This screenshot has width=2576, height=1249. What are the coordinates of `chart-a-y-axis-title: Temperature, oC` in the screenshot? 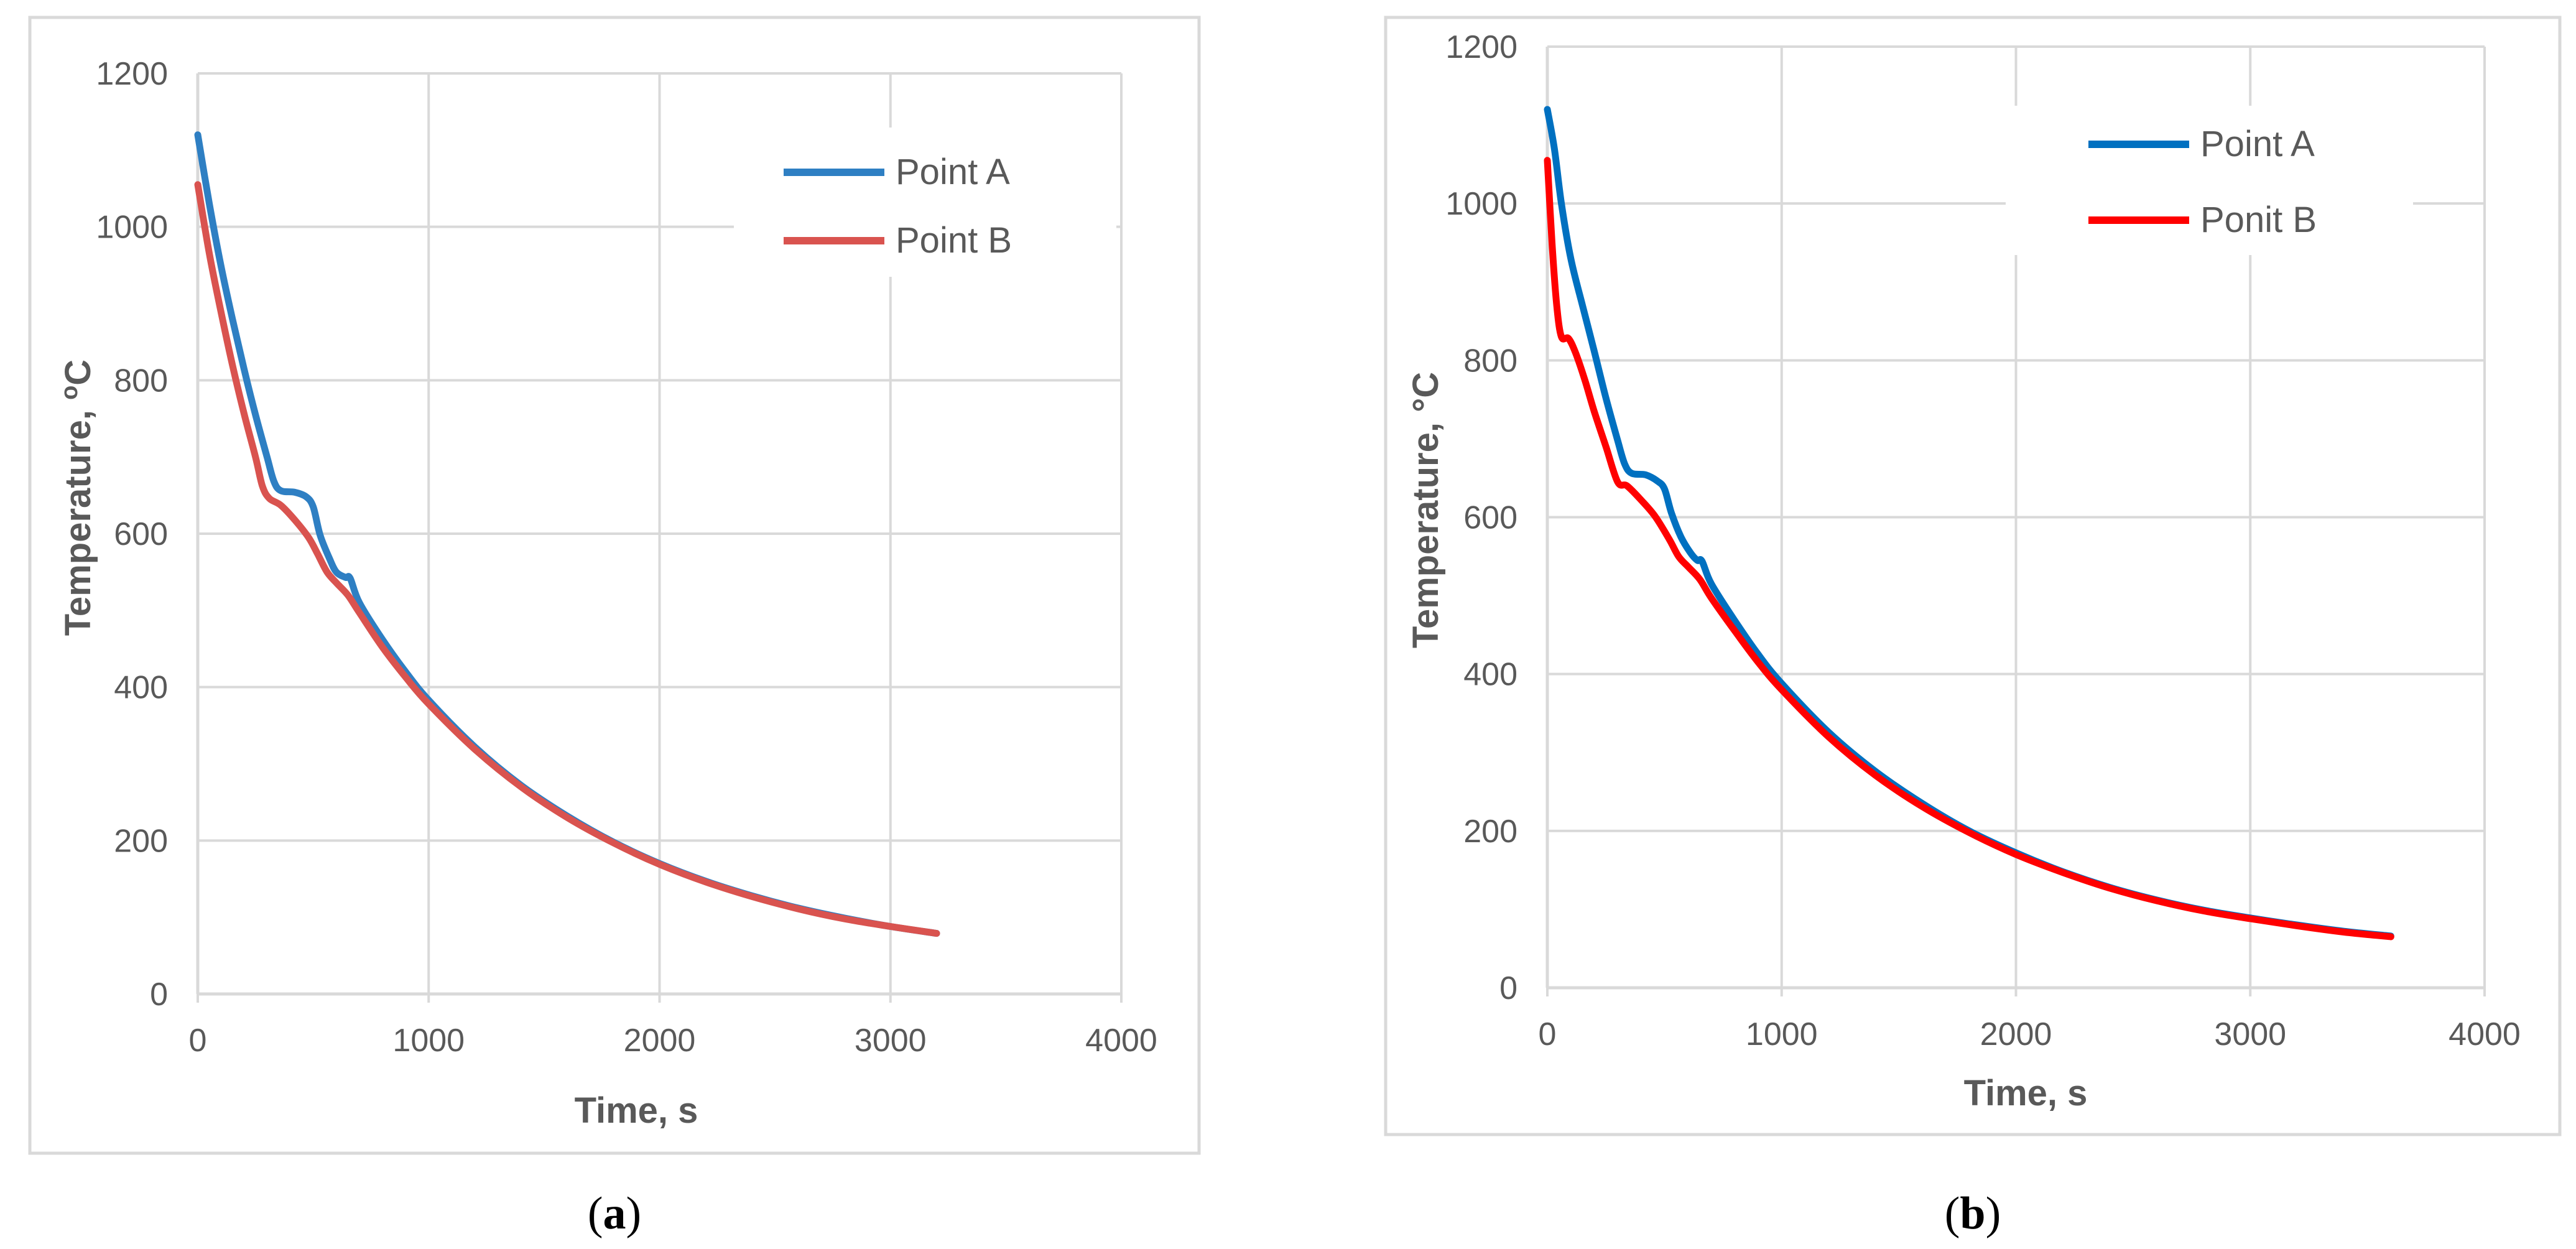 It's located at (78, 498).